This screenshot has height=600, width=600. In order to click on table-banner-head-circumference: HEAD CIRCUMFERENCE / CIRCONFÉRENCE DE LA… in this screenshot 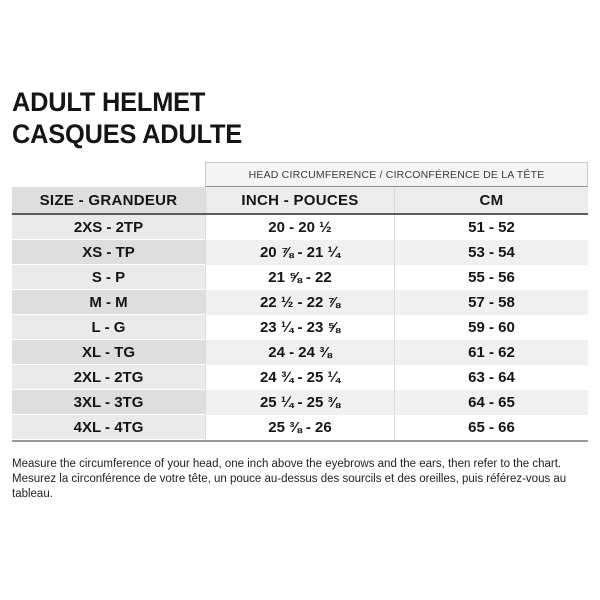, I will do `click(396, 174)`.